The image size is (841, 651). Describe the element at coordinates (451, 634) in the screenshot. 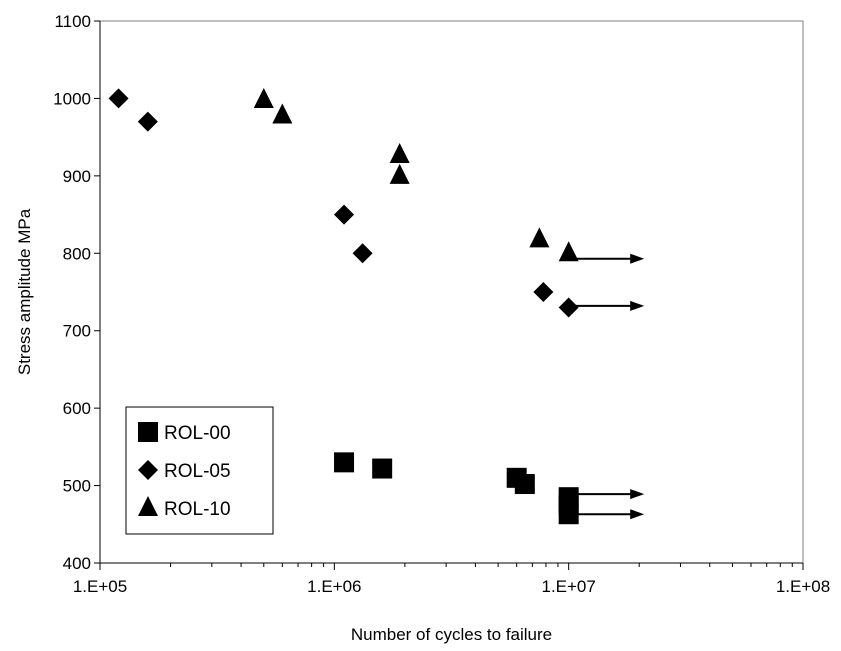

I see `x-axis-title: Number of cycles to failure` at that location.